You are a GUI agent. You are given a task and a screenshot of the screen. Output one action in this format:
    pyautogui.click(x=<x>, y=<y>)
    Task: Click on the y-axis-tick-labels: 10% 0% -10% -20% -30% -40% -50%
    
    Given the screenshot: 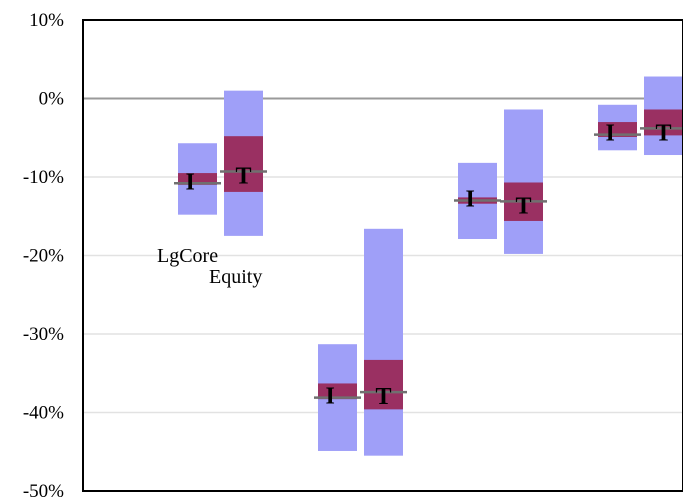 What is the action you would take?
    pyautogui.click(x=43, y=255)
    